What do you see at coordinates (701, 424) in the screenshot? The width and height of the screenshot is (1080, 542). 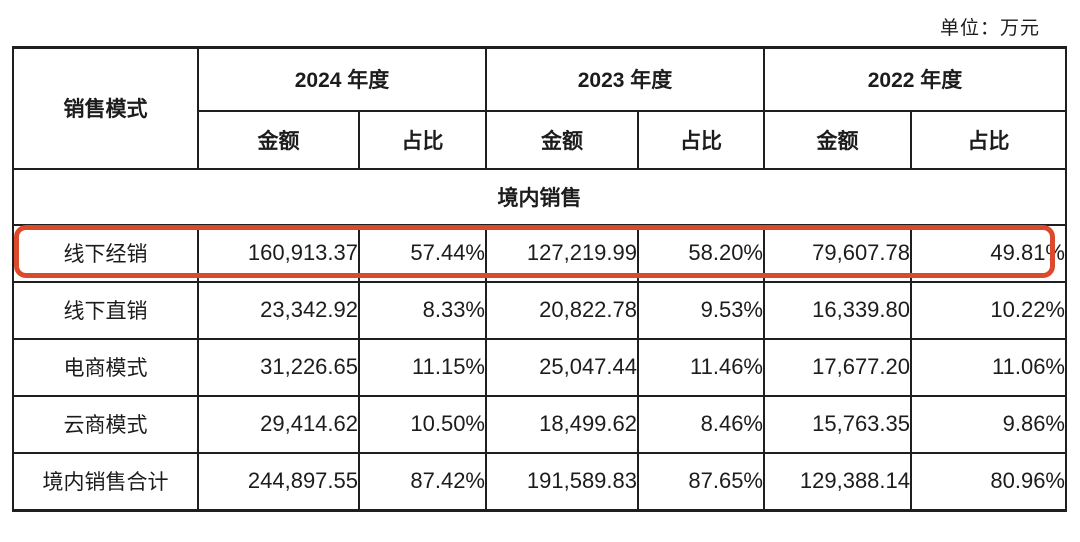 I see `cell-ratio-2023: 8.46%` at bounding box center [701, 424].